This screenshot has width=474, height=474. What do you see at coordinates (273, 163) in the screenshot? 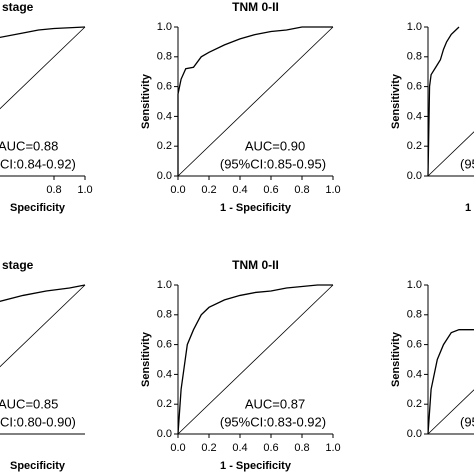
I see `auc-annotation: (95%CI:0.85-0.95)` at bounding box center [273, 163].